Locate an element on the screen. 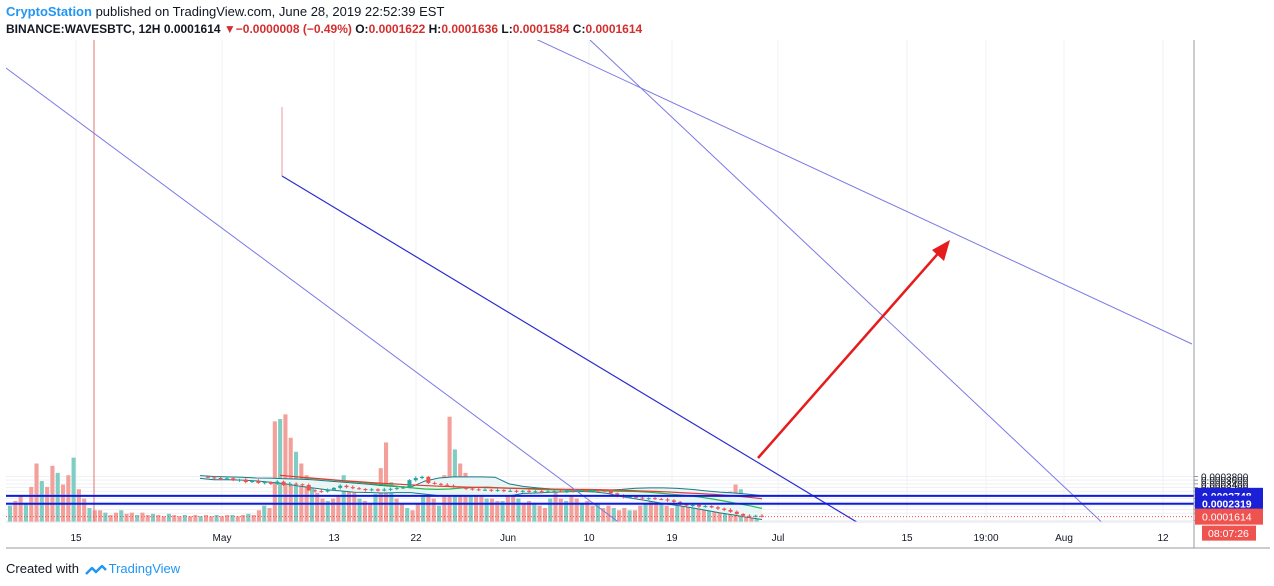  close-value: 0.0001614 is located at coordinates (614, 29).